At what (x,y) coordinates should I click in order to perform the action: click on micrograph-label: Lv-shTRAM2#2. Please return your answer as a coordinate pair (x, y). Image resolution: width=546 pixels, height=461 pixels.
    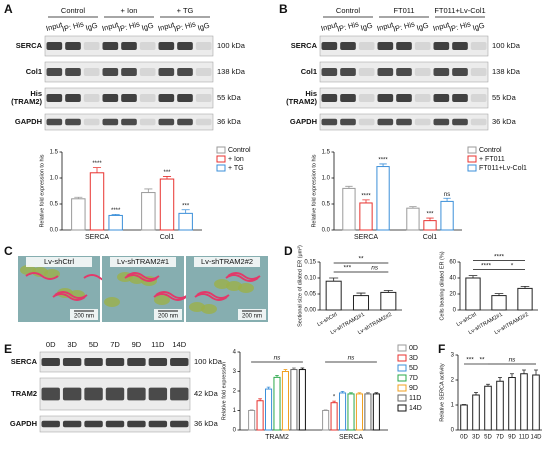
    Looking at the image, I should click on (227, 261).